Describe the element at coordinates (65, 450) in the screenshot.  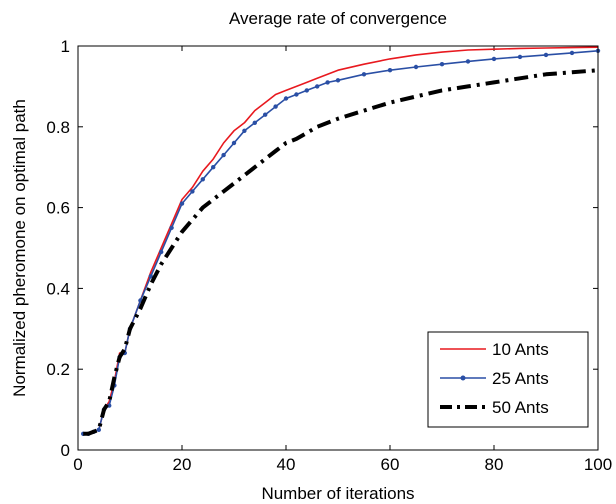
I see `y-tick-label: 0` at that location.